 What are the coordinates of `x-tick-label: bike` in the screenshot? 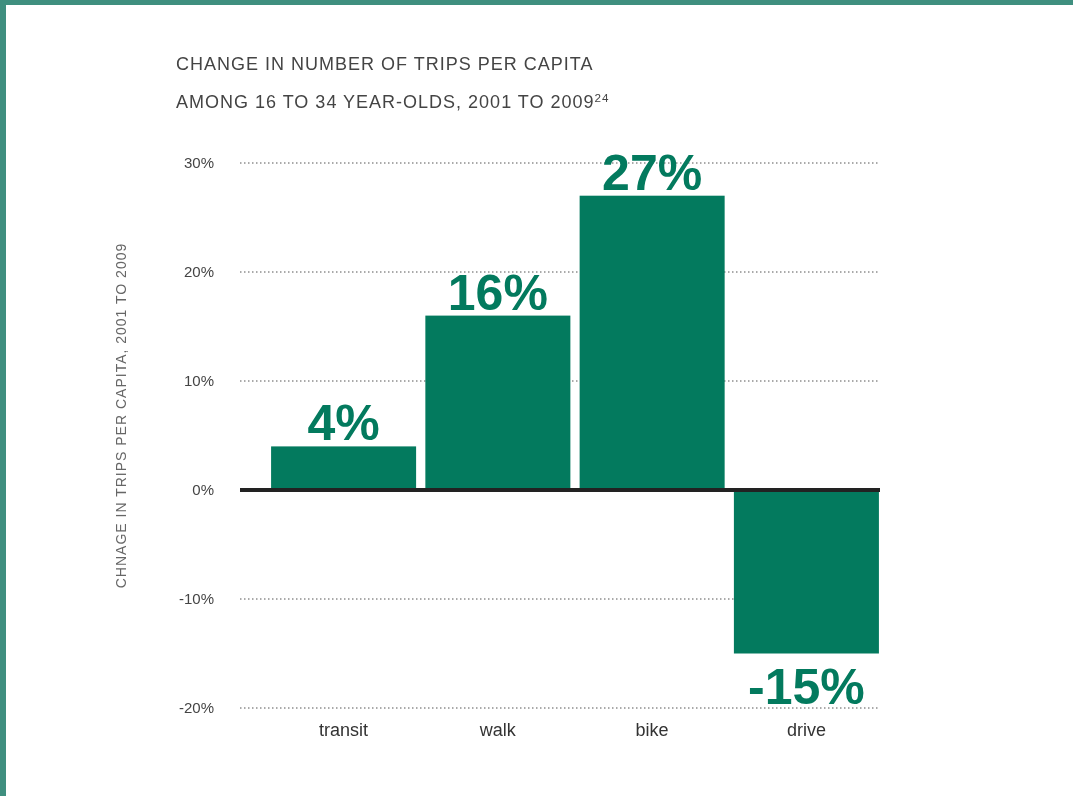 It's located at (652, 730).